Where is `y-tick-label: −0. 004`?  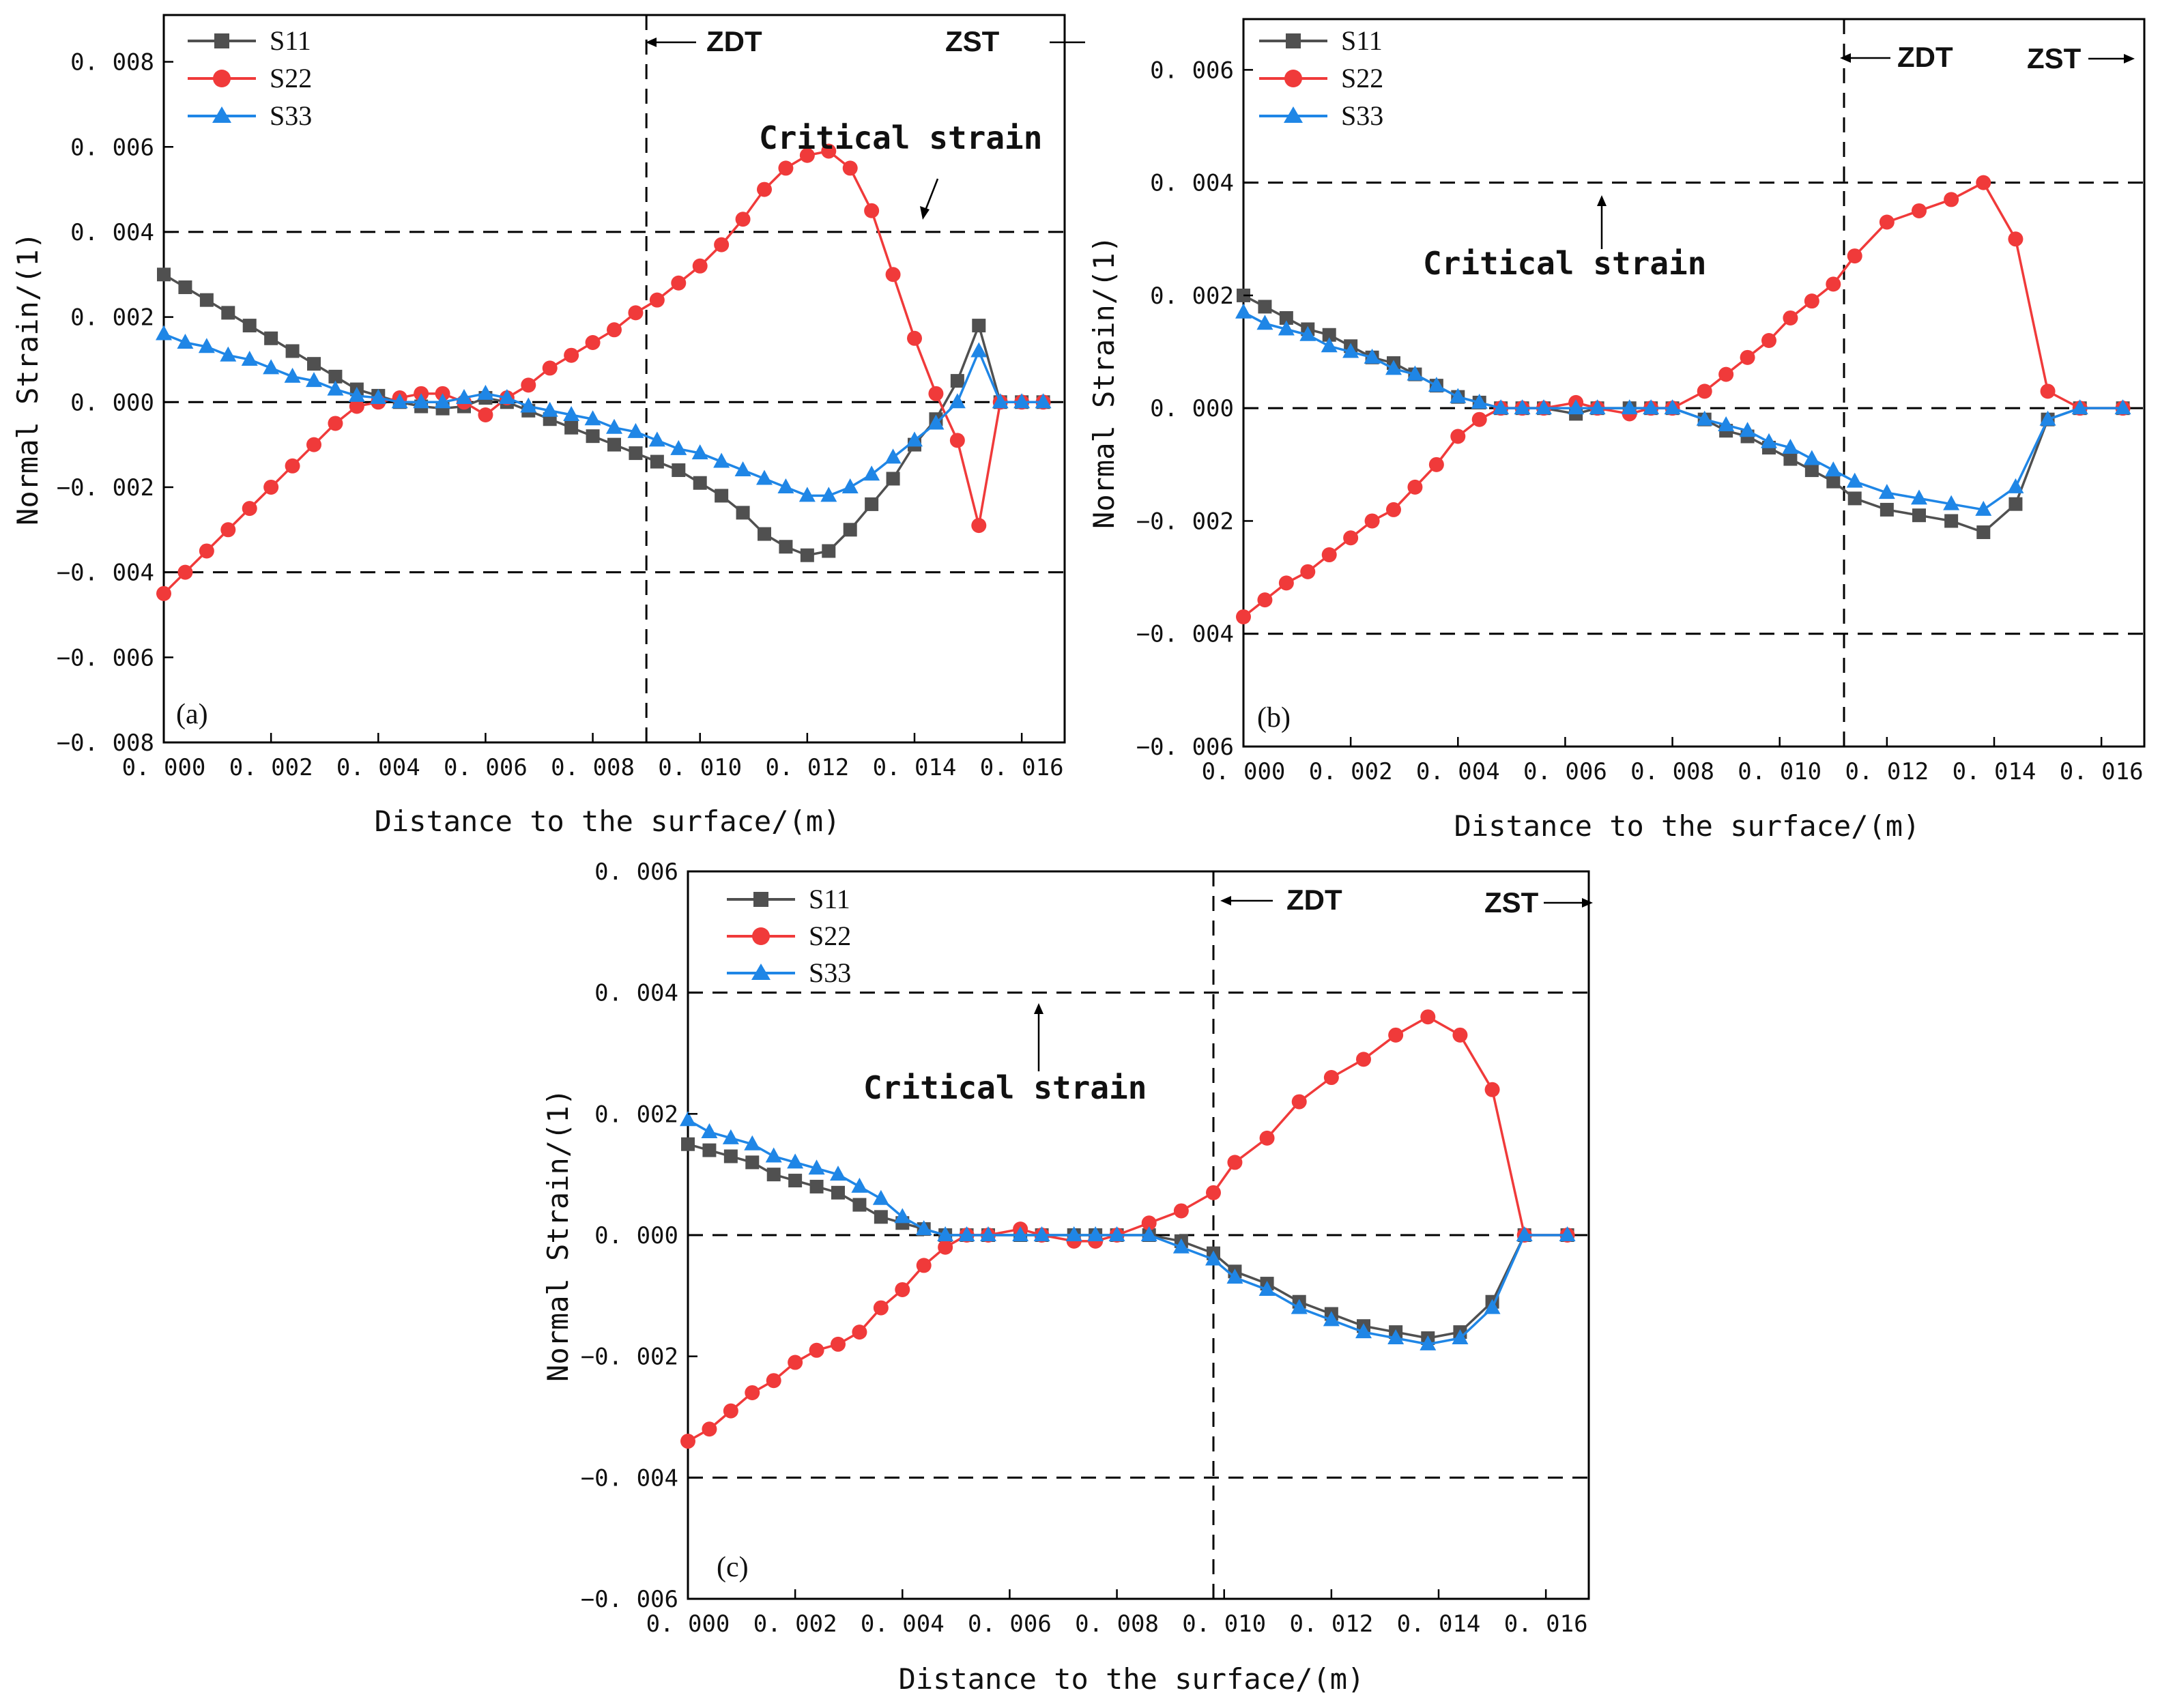
y-tick-label: −0. 004 is located at coordinates (1185, 634).